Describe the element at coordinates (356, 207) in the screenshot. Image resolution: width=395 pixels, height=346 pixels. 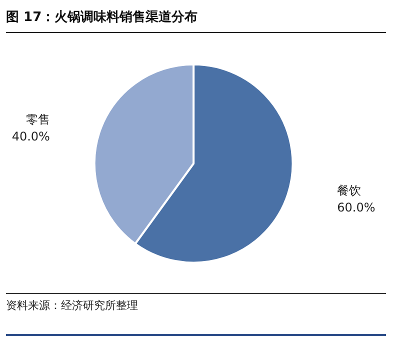
I see `data-label: 60.0%` at that location.